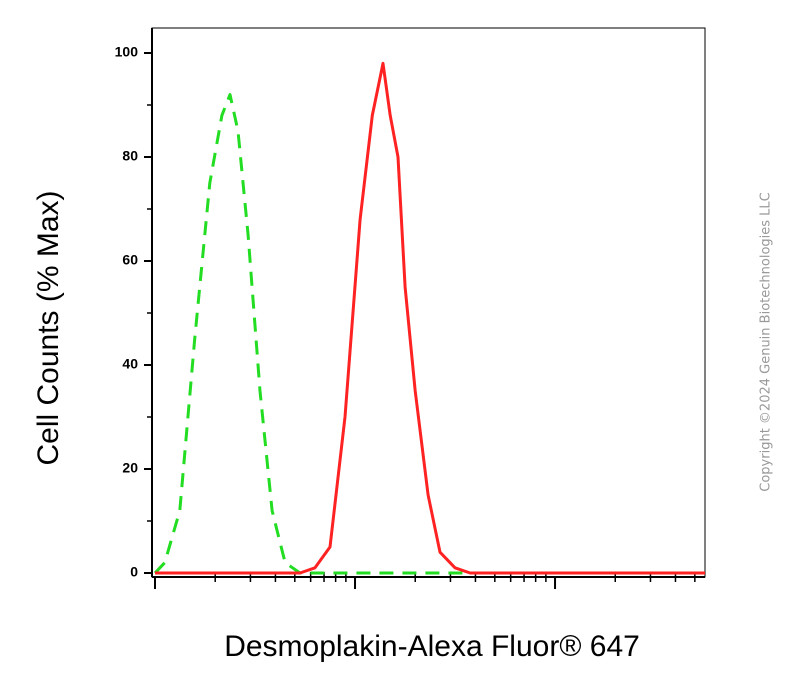 Image resolution: width=807 pixels, height=690 pixels. Describe the element at coordinates (127, 52) in the screenshot. I see `y-tick-label: 100` at that location.